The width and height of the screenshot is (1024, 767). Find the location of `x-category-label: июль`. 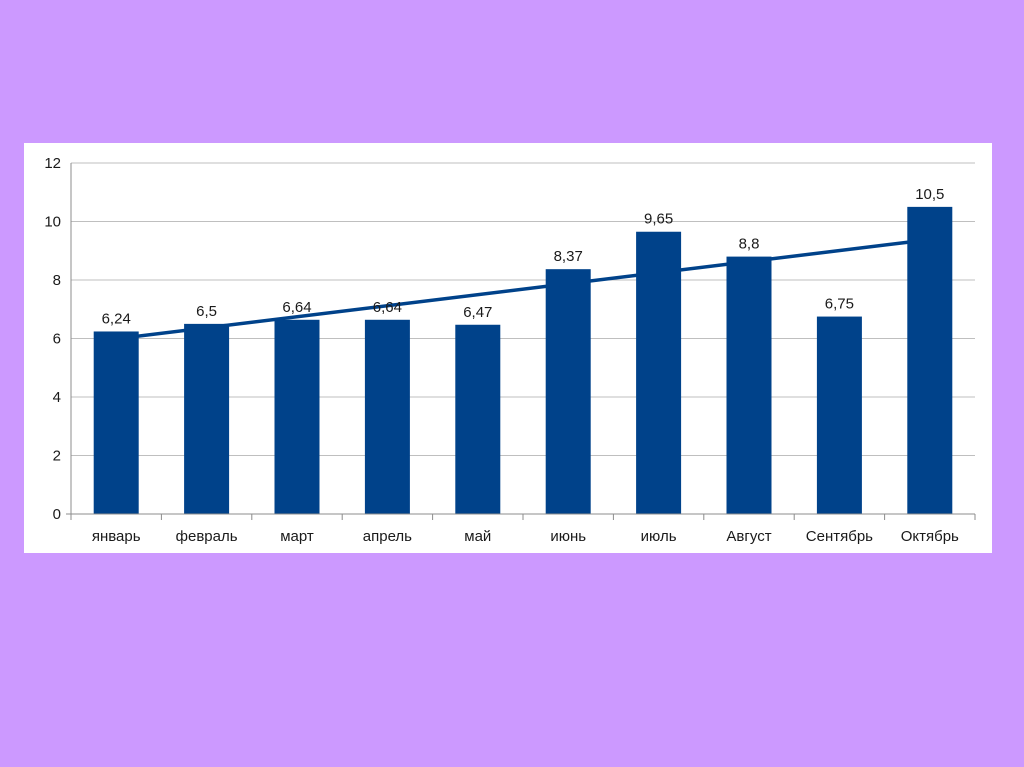

x-category-label: июль is located at coordinates (659, 536).